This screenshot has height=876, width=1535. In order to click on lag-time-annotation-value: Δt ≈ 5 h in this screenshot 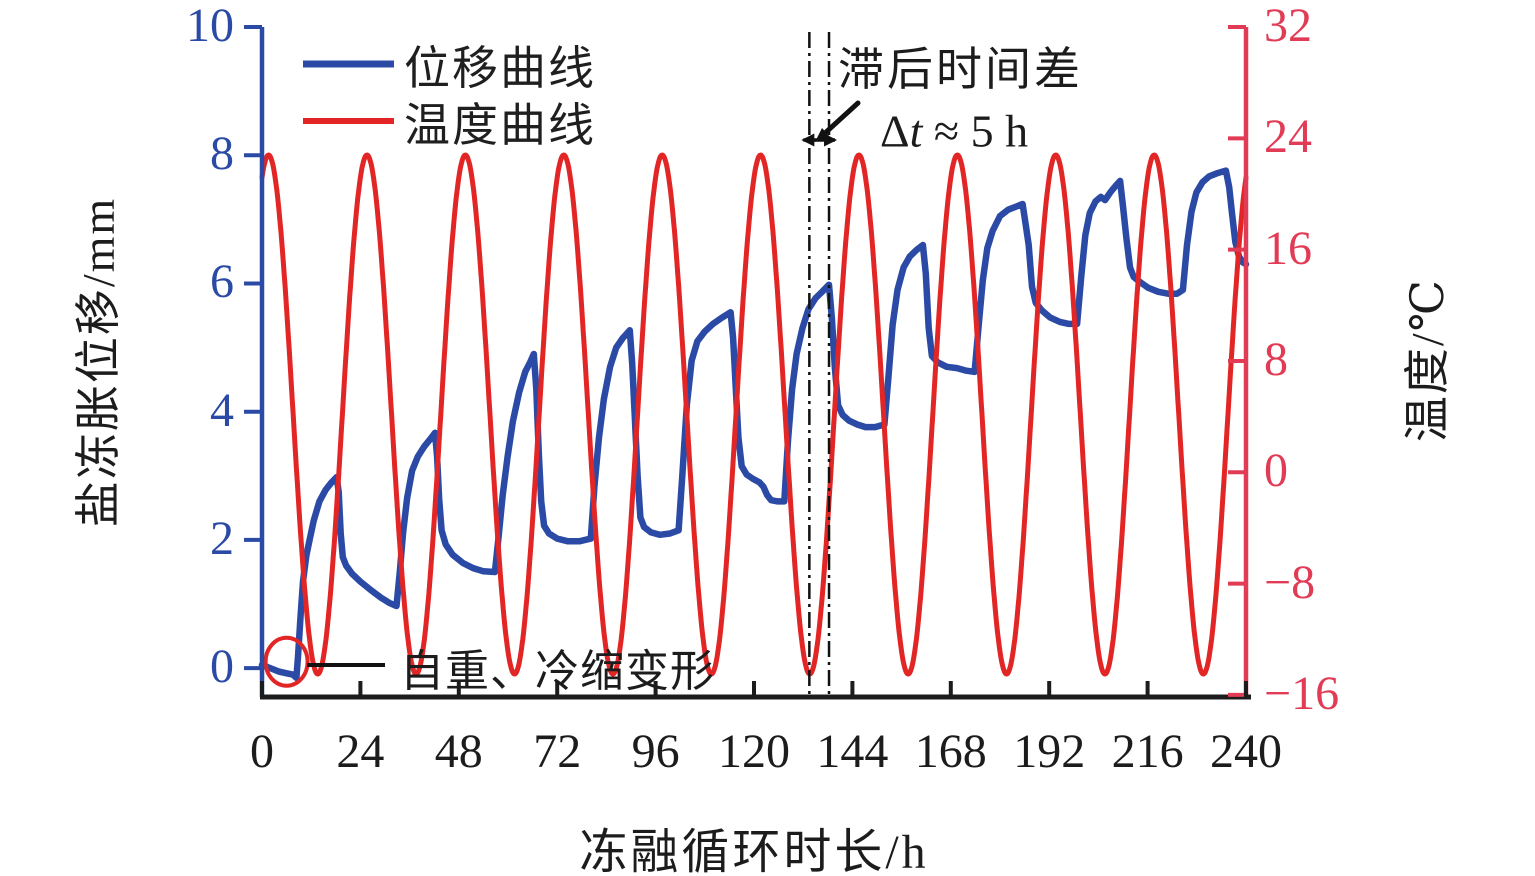, I will do `click(954, 131)`.